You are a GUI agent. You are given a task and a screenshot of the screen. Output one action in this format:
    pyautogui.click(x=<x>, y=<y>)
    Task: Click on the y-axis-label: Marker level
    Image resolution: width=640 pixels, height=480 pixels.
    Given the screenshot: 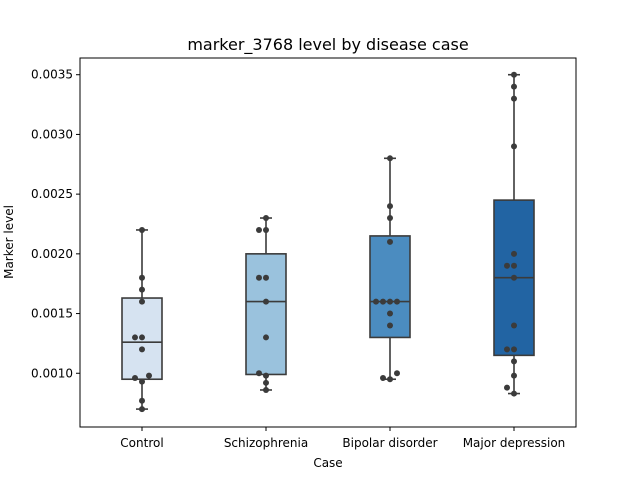 What is the action you would take?
    pyautogui.click(x=9, y=242)
    